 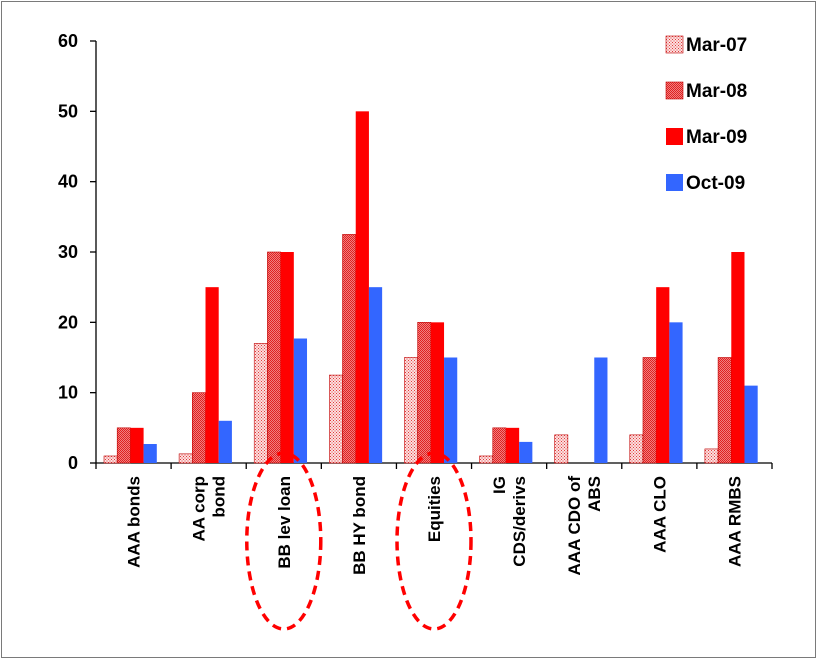 What do you see at coordinates (73, 463) in the screenshot?
I see `y-tick-label: 0` at bounding box center [73, 463].